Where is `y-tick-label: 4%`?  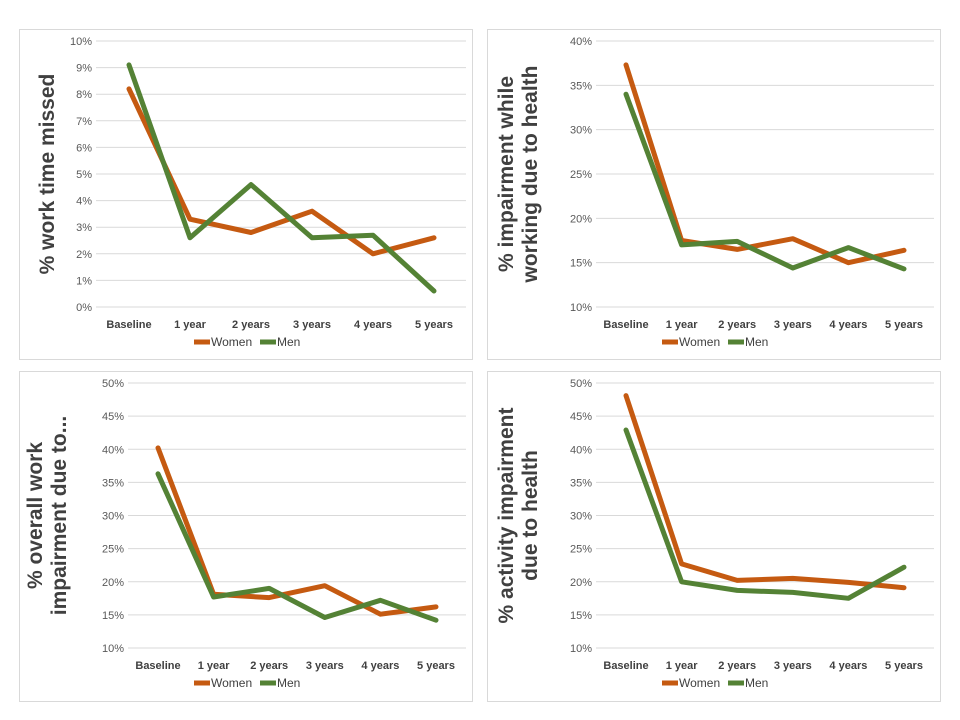 y-tick-label: 4% is located at coordinates (84, 202).